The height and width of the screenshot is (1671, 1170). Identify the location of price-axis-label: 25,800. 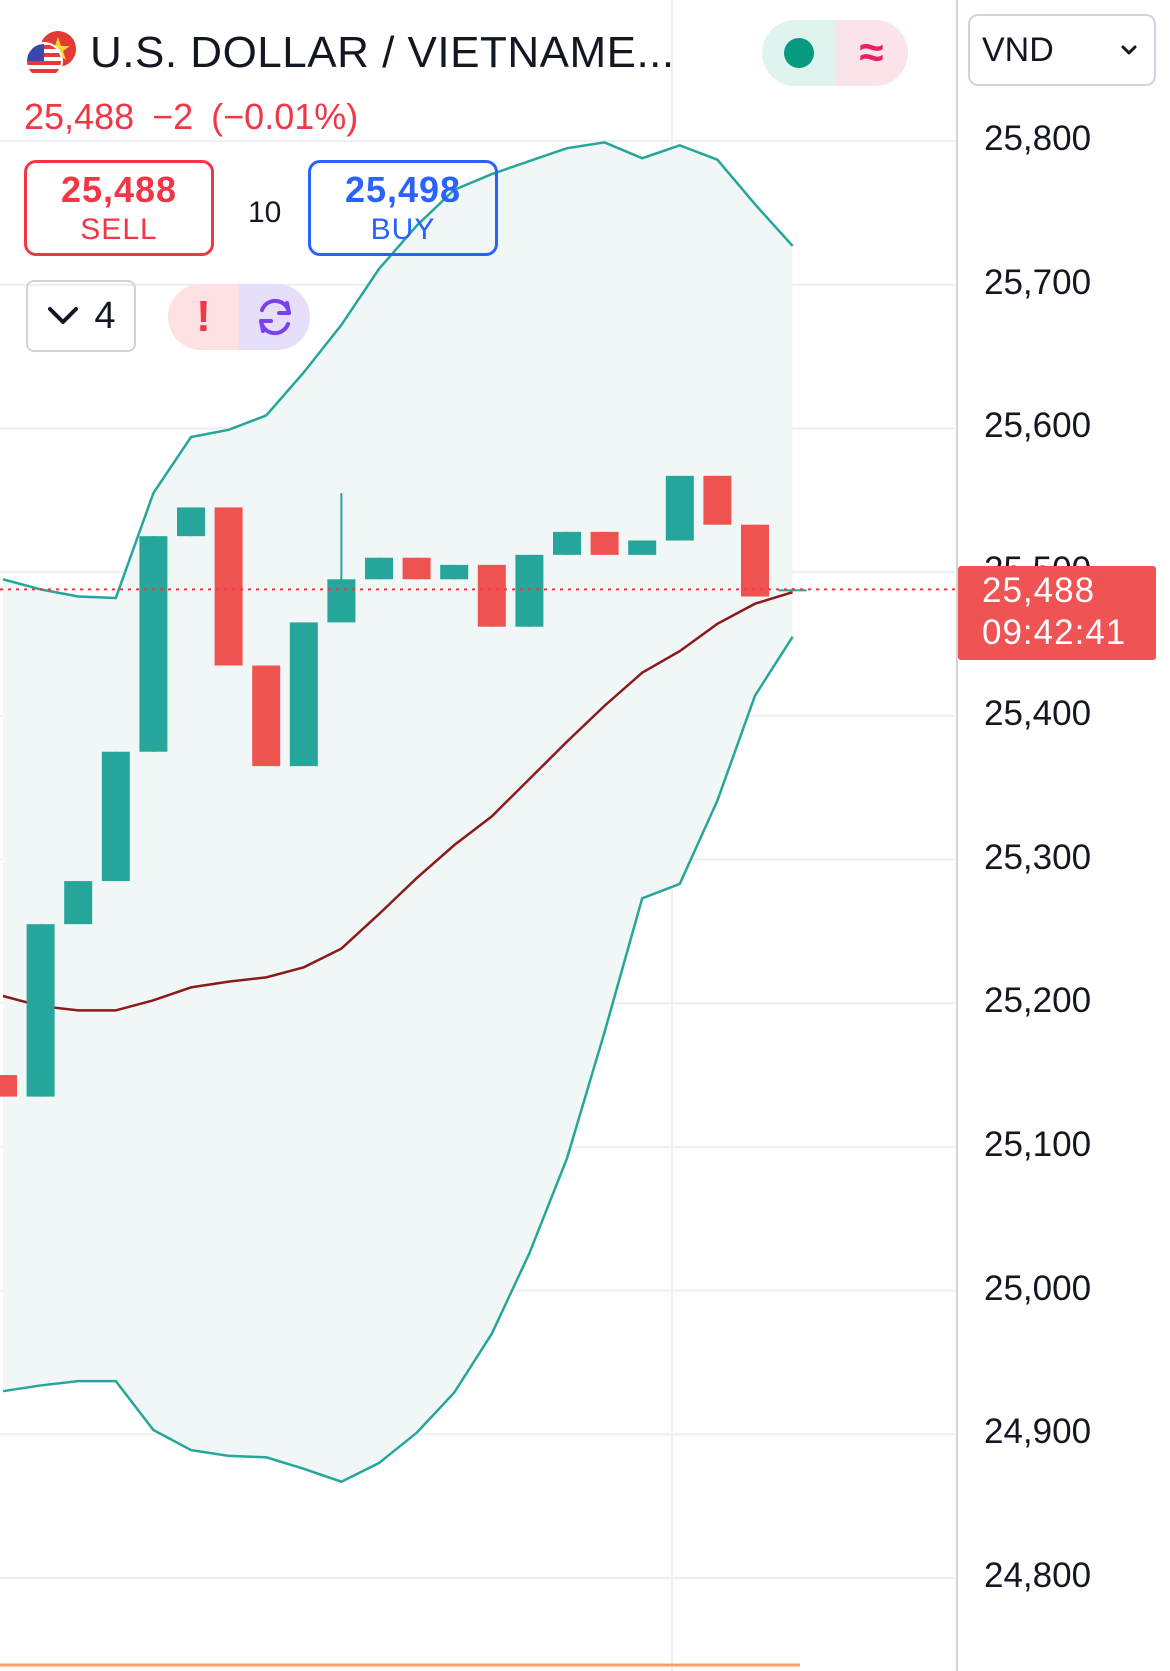
(1038, 138).